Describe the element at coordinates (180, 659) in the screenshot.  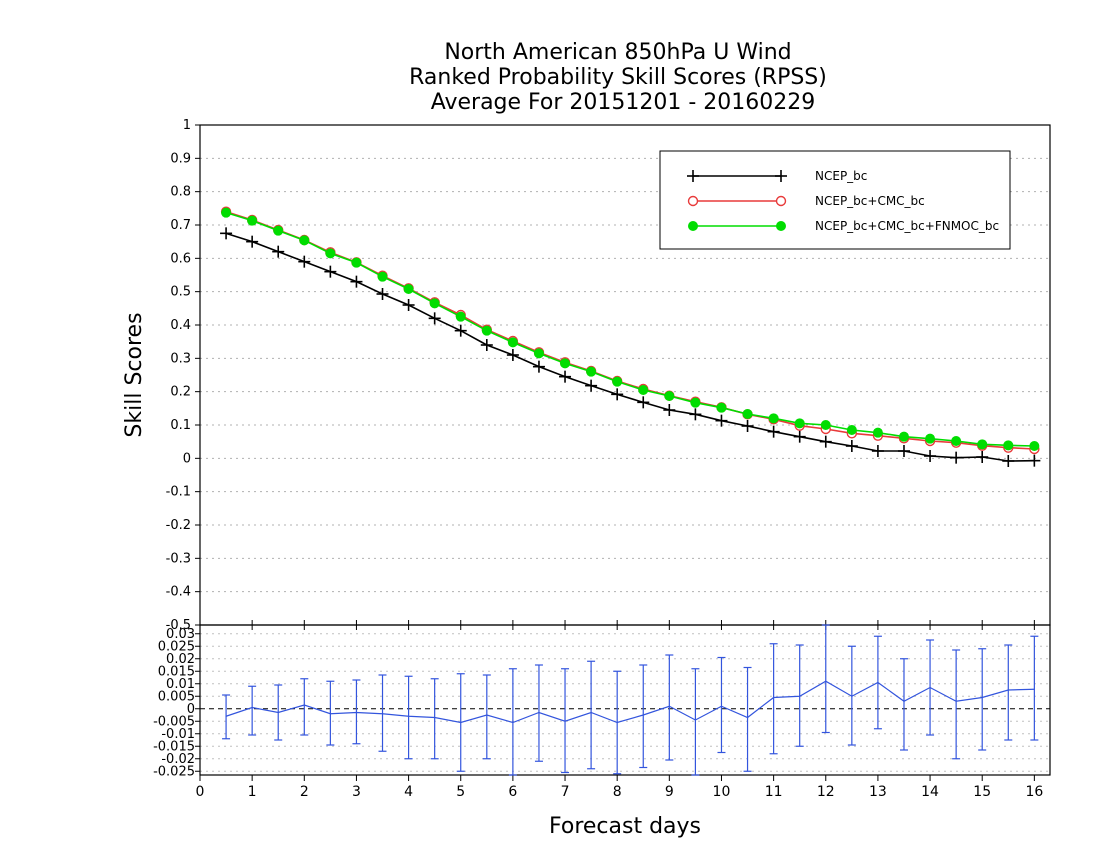
I see `bottom-y-tick-label: 0.02` at that location.